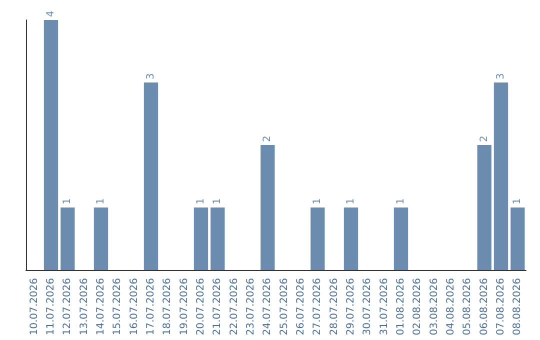  What do you see at coordinates (451, 307) in the screenshot?
I see `x-tick-label: 04.08.2026` at bounding box center [451, 307].